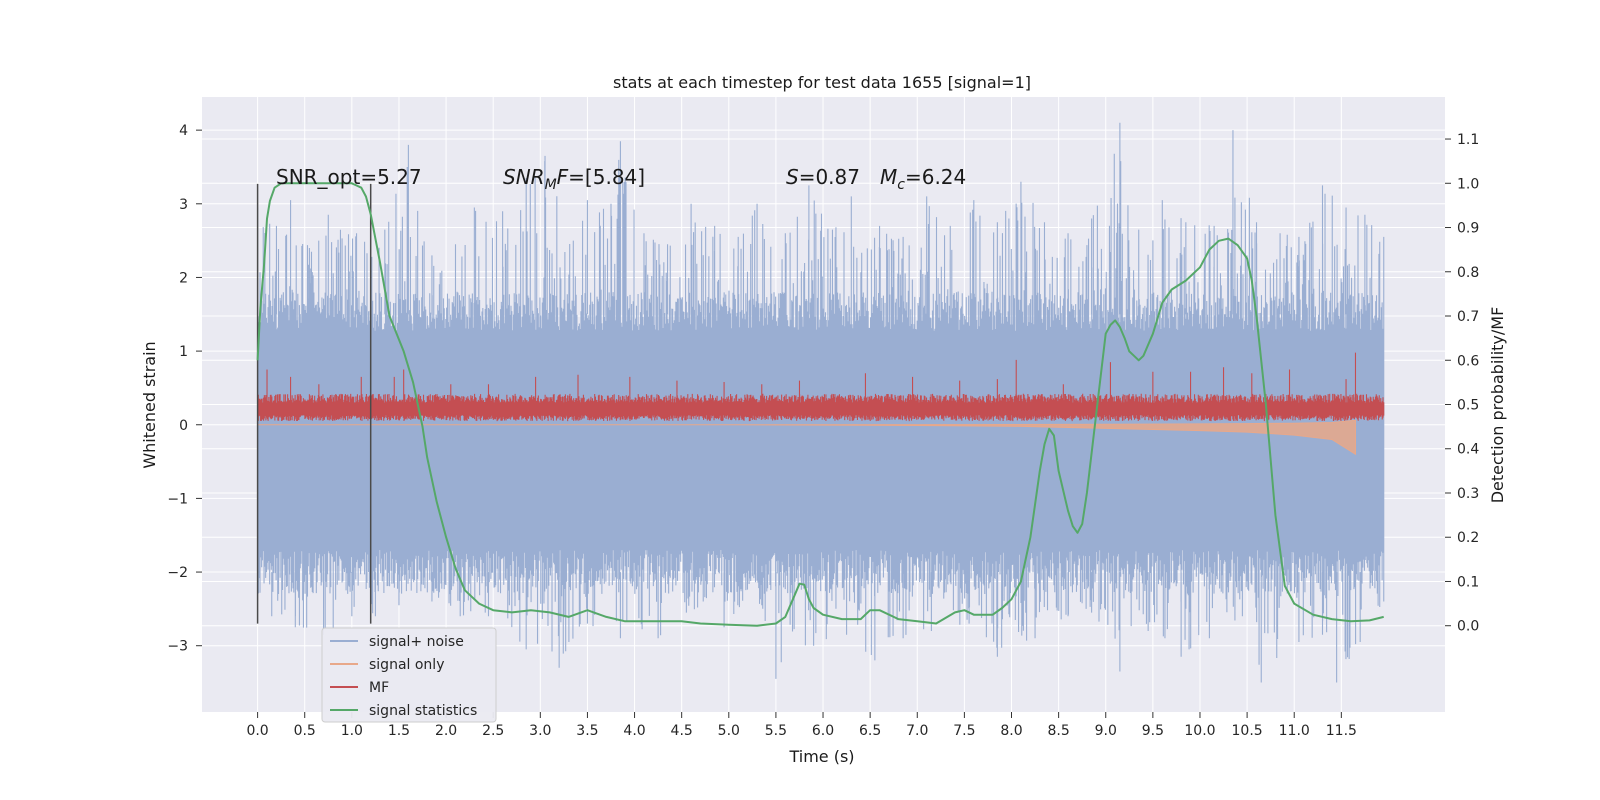  I want to click on x-tick-label: 0.5, so click(305, 731).